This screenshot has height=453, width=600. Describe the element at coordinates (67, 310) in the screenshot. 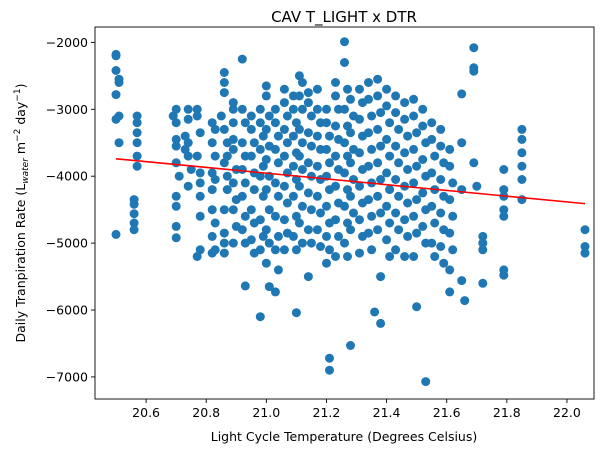

I see `y-tick-label: −6000` at that location.